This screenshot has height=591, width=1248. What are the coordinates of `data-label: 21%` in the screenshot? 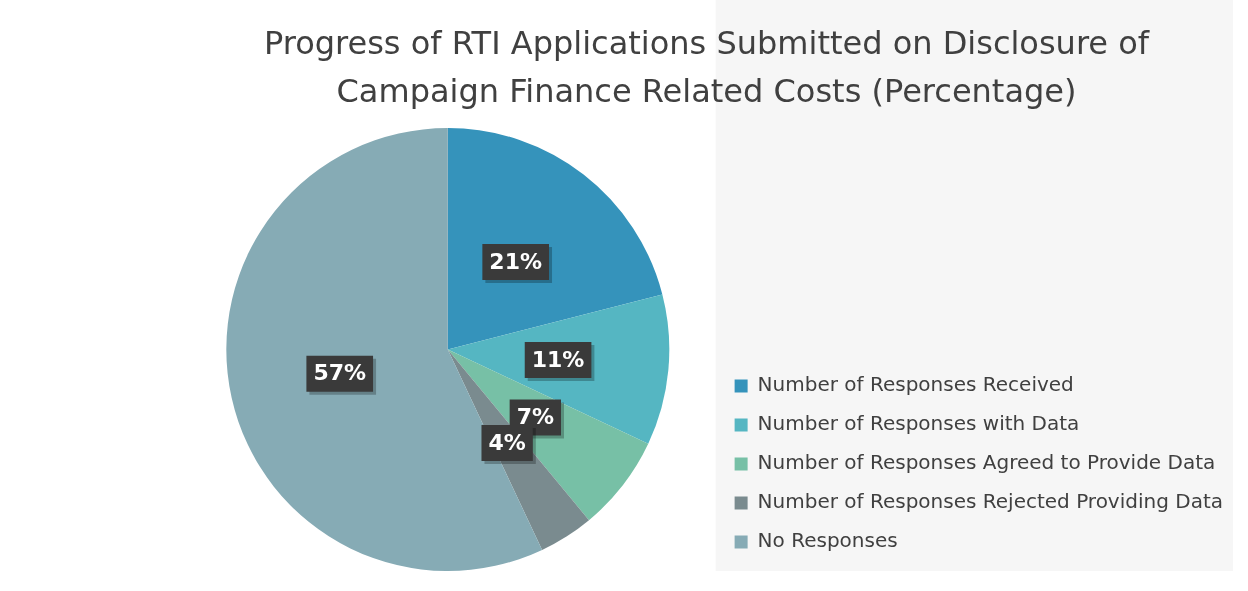 It's located at (516, 261).